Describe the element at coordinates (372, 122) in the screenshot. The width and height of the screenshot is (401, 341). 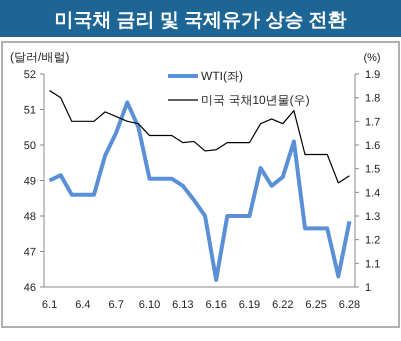
I see `y2-tick-label: 1.7` at that location.